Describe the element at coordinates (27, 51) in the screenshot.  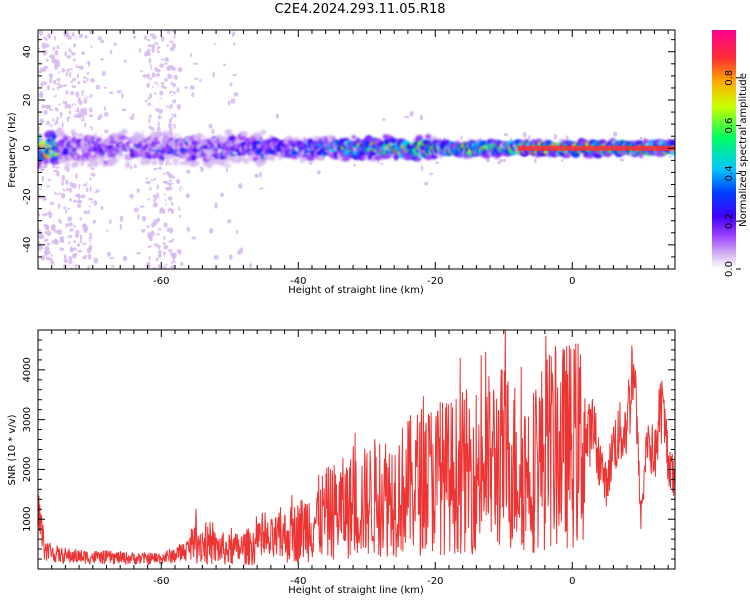
I see `y-tick-label: 40` at that location.